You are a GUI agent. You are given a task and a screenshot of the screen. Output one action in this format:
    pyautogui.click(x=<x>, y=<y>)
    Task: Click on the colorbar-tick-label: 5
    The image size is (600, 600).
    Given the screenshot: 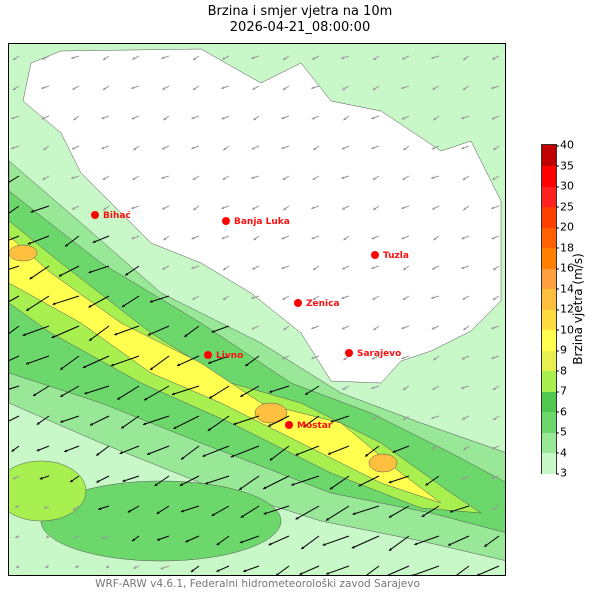 What is the action you would take?
    pyautogui.click(x=561, y=432)
    